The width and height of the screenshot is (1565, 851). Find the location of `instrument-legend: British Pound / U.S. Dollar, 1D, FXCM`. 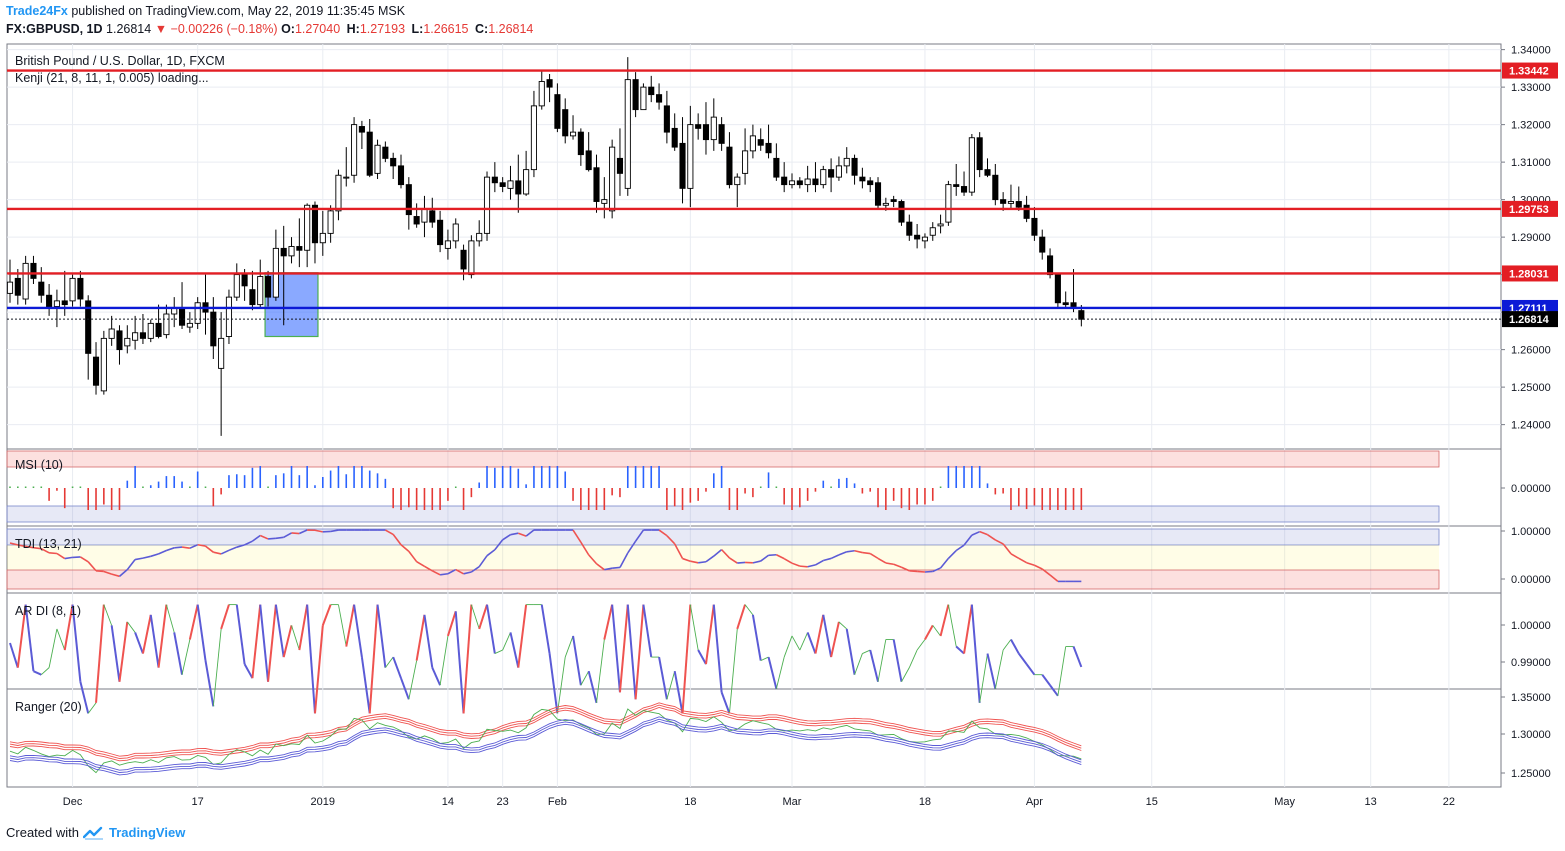

instrument-legend: British Pound / U.S. Dollar, 1D, FXCM is located at coordinates (120, 61).